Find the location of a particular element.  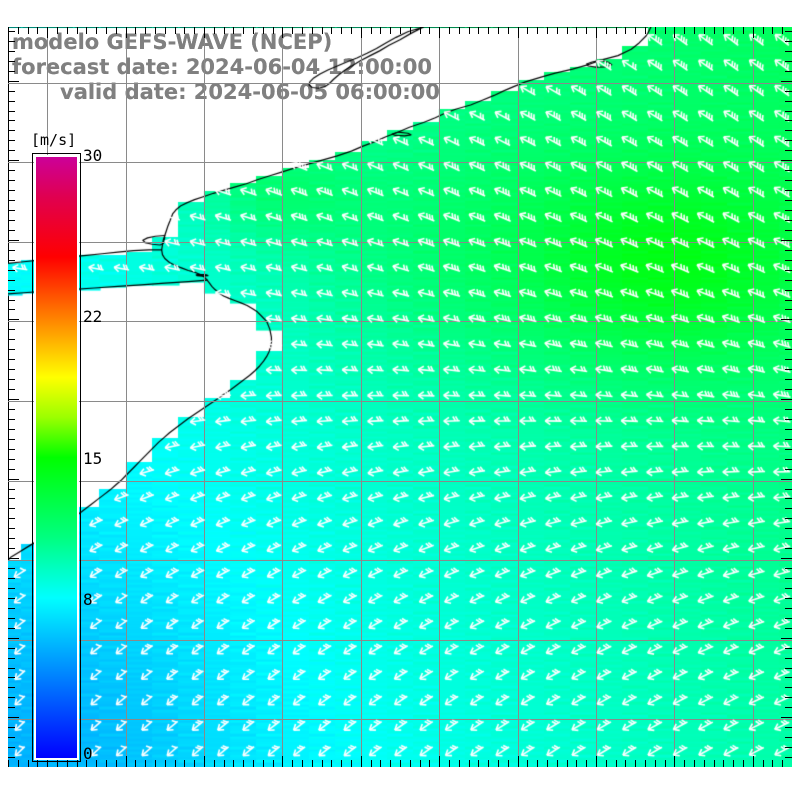

colorbar-tick-15: 15 is located at coordinates (93, 458).